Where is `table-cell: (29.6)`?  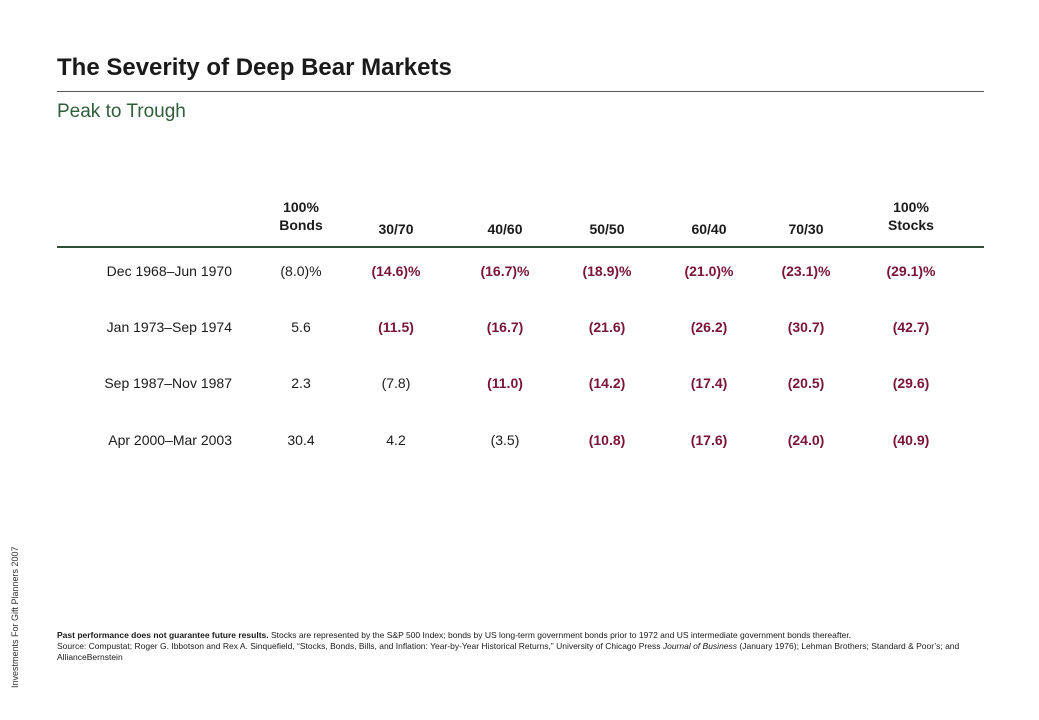
table-cell: (29.6) is located at coordinates (911, 383).